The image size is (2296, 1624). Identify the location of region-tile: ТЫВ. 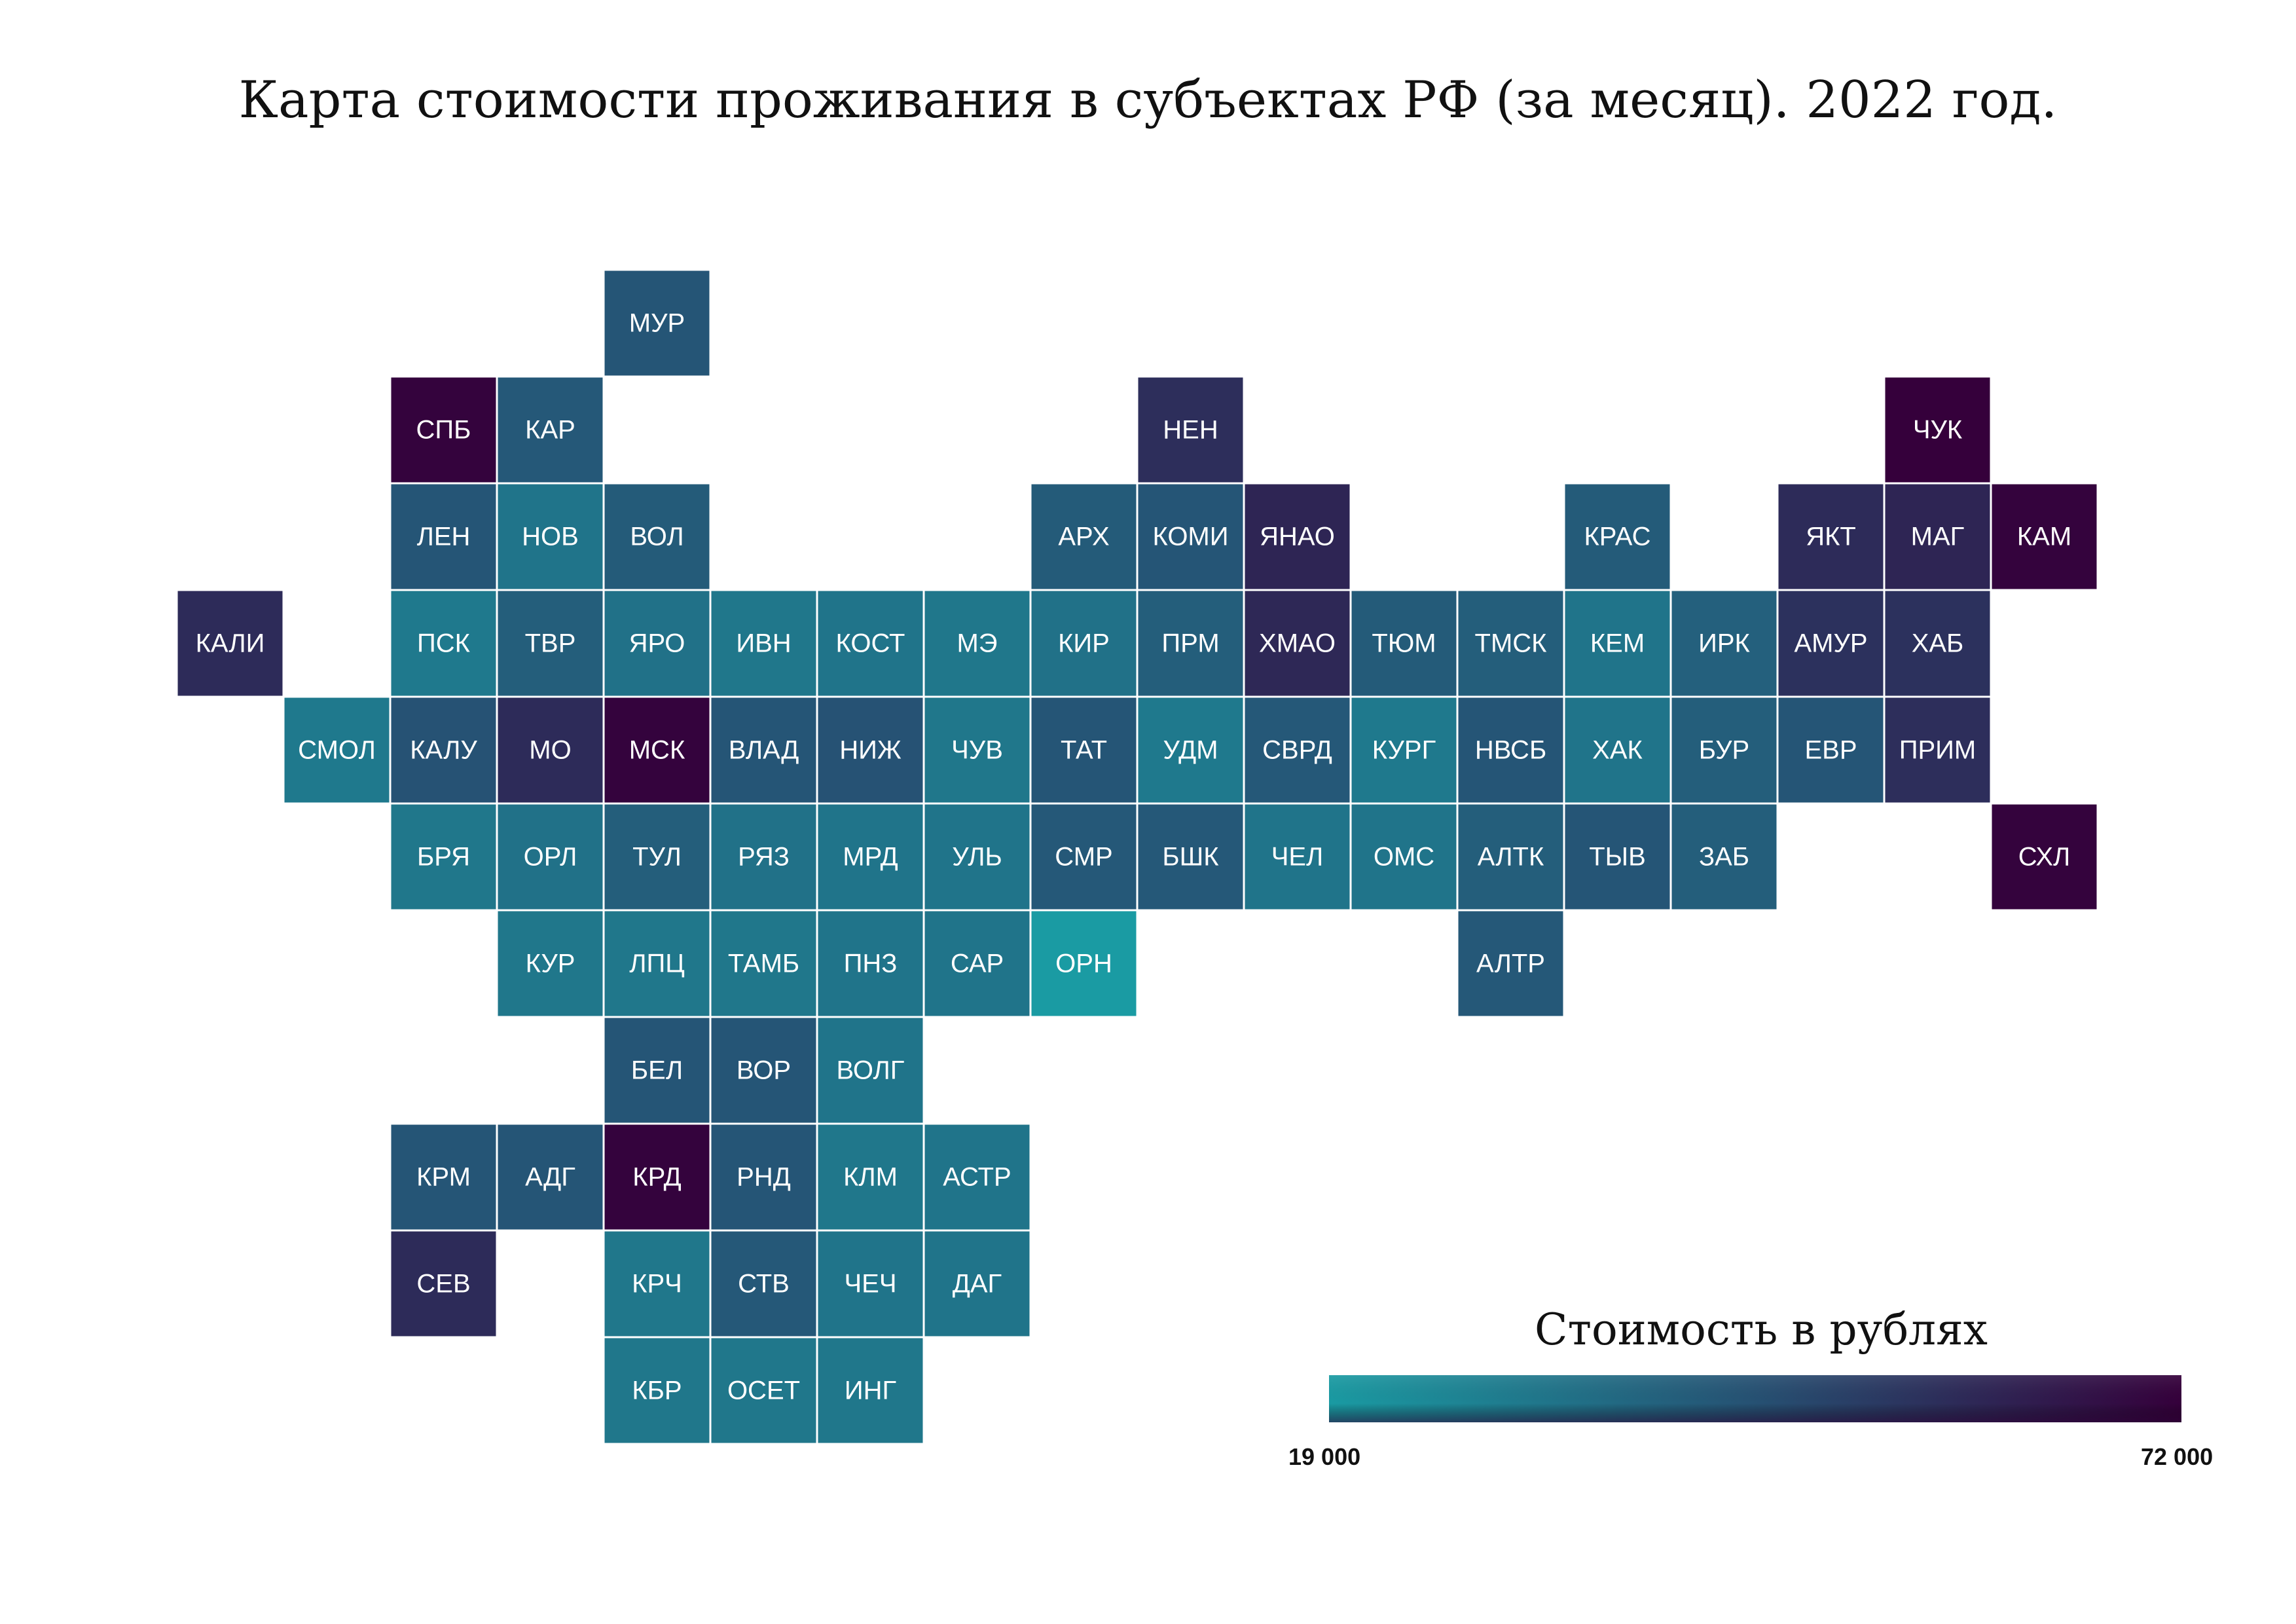
(1617, 857).